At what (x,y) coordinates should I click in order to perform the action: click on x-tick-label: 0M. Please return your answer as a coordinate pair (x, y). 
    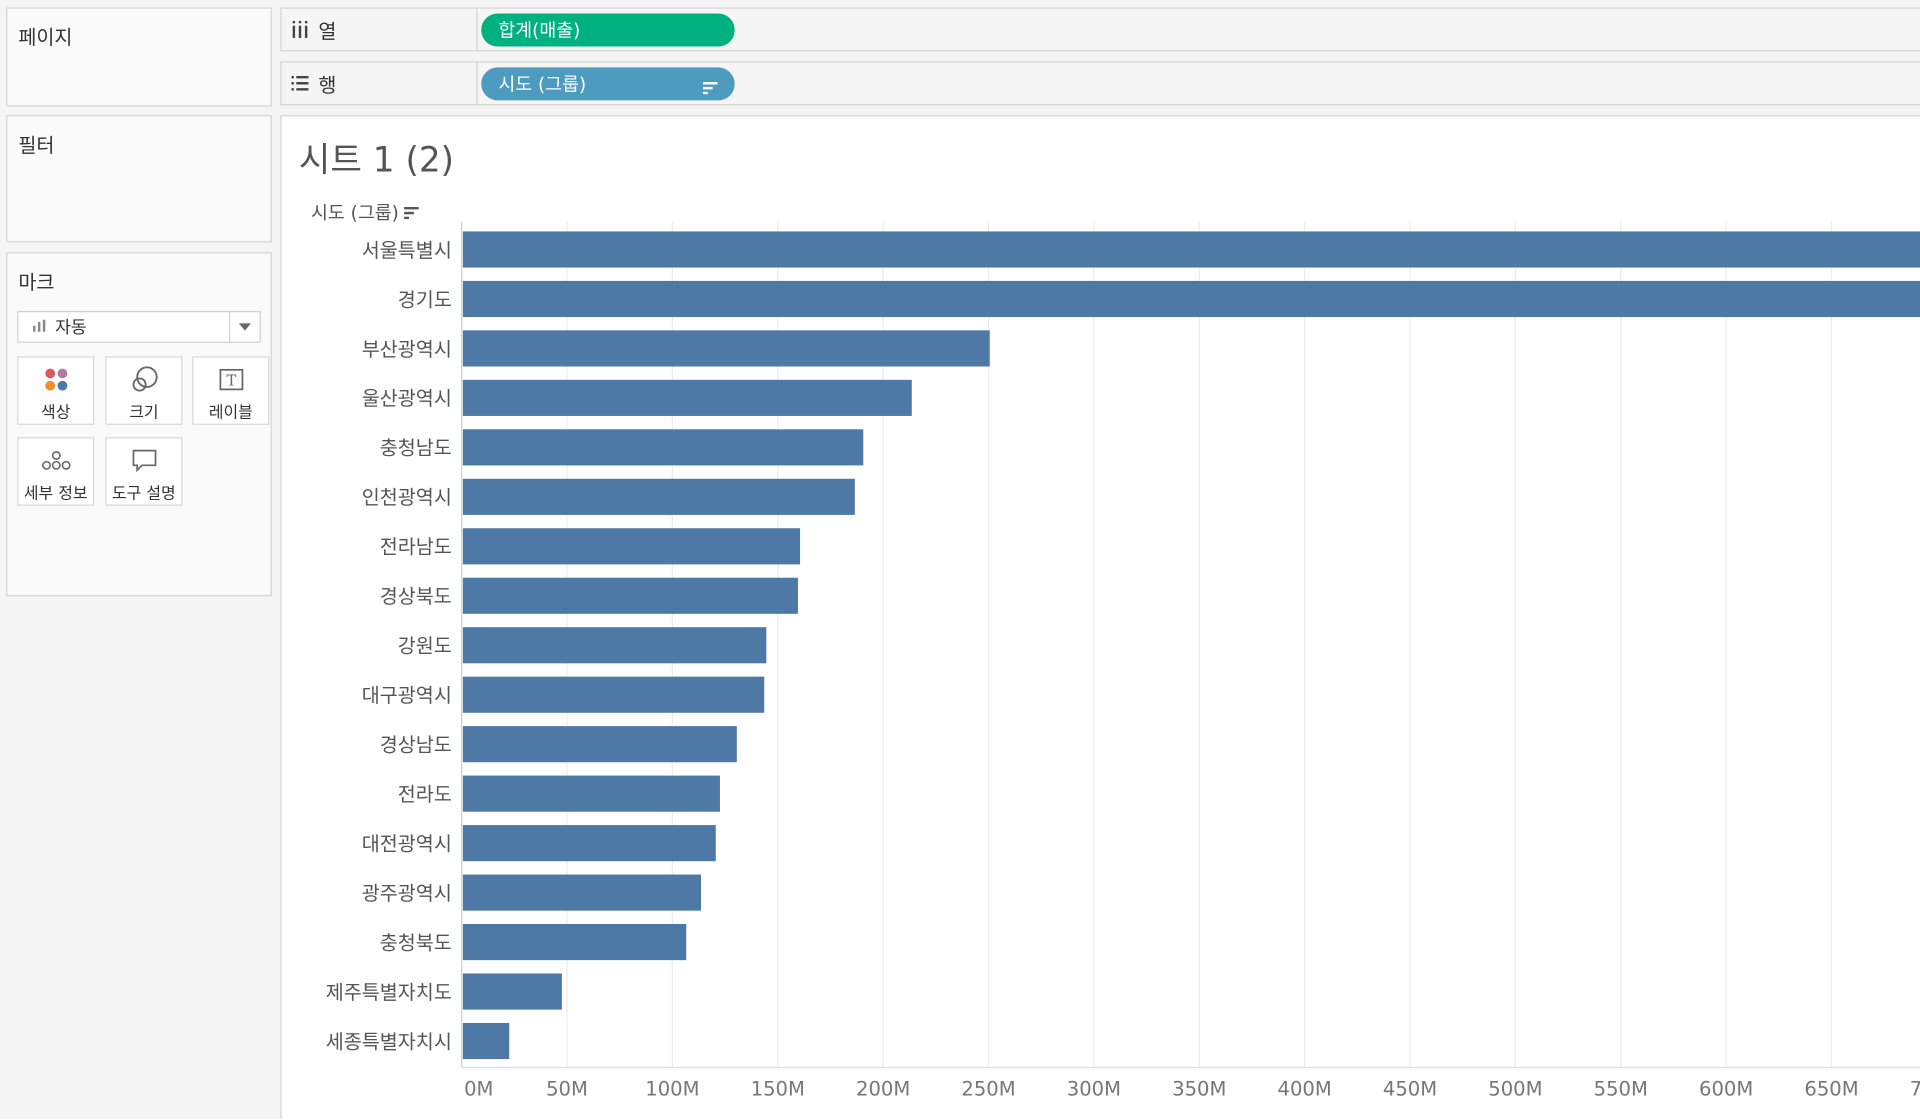
    Looking at the image, I should click on (478, 1089).